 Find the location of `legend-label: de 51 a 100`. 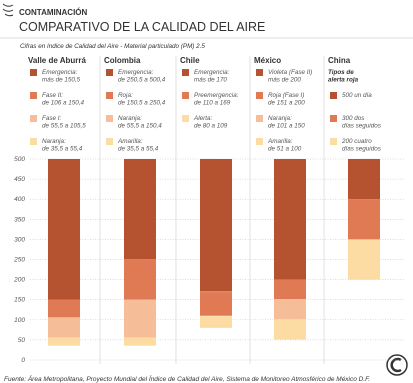

legend-label: de 51 a 100 is located at coordinates (285, 149).